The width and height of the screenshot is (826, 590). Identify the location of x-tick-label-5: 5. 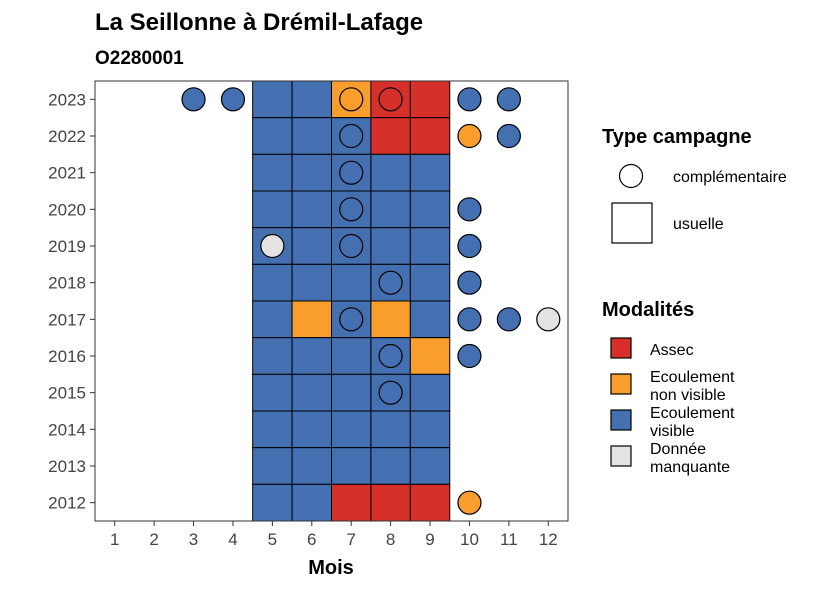
(272, 539).